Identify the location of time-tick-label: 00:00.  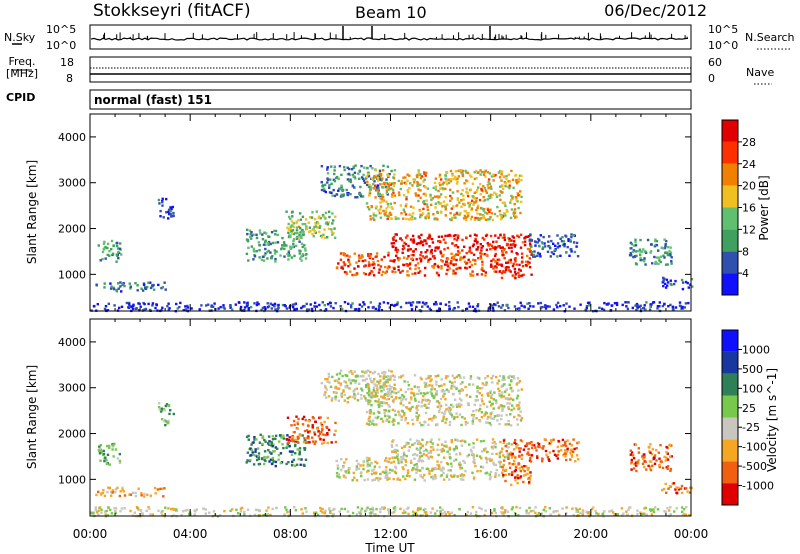
(90, 534).